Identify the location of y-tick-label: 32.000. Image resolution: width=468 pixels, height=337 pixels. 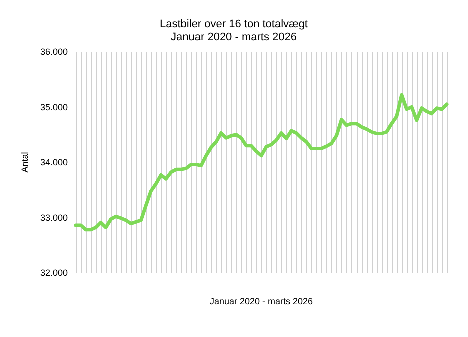
(54, 273).